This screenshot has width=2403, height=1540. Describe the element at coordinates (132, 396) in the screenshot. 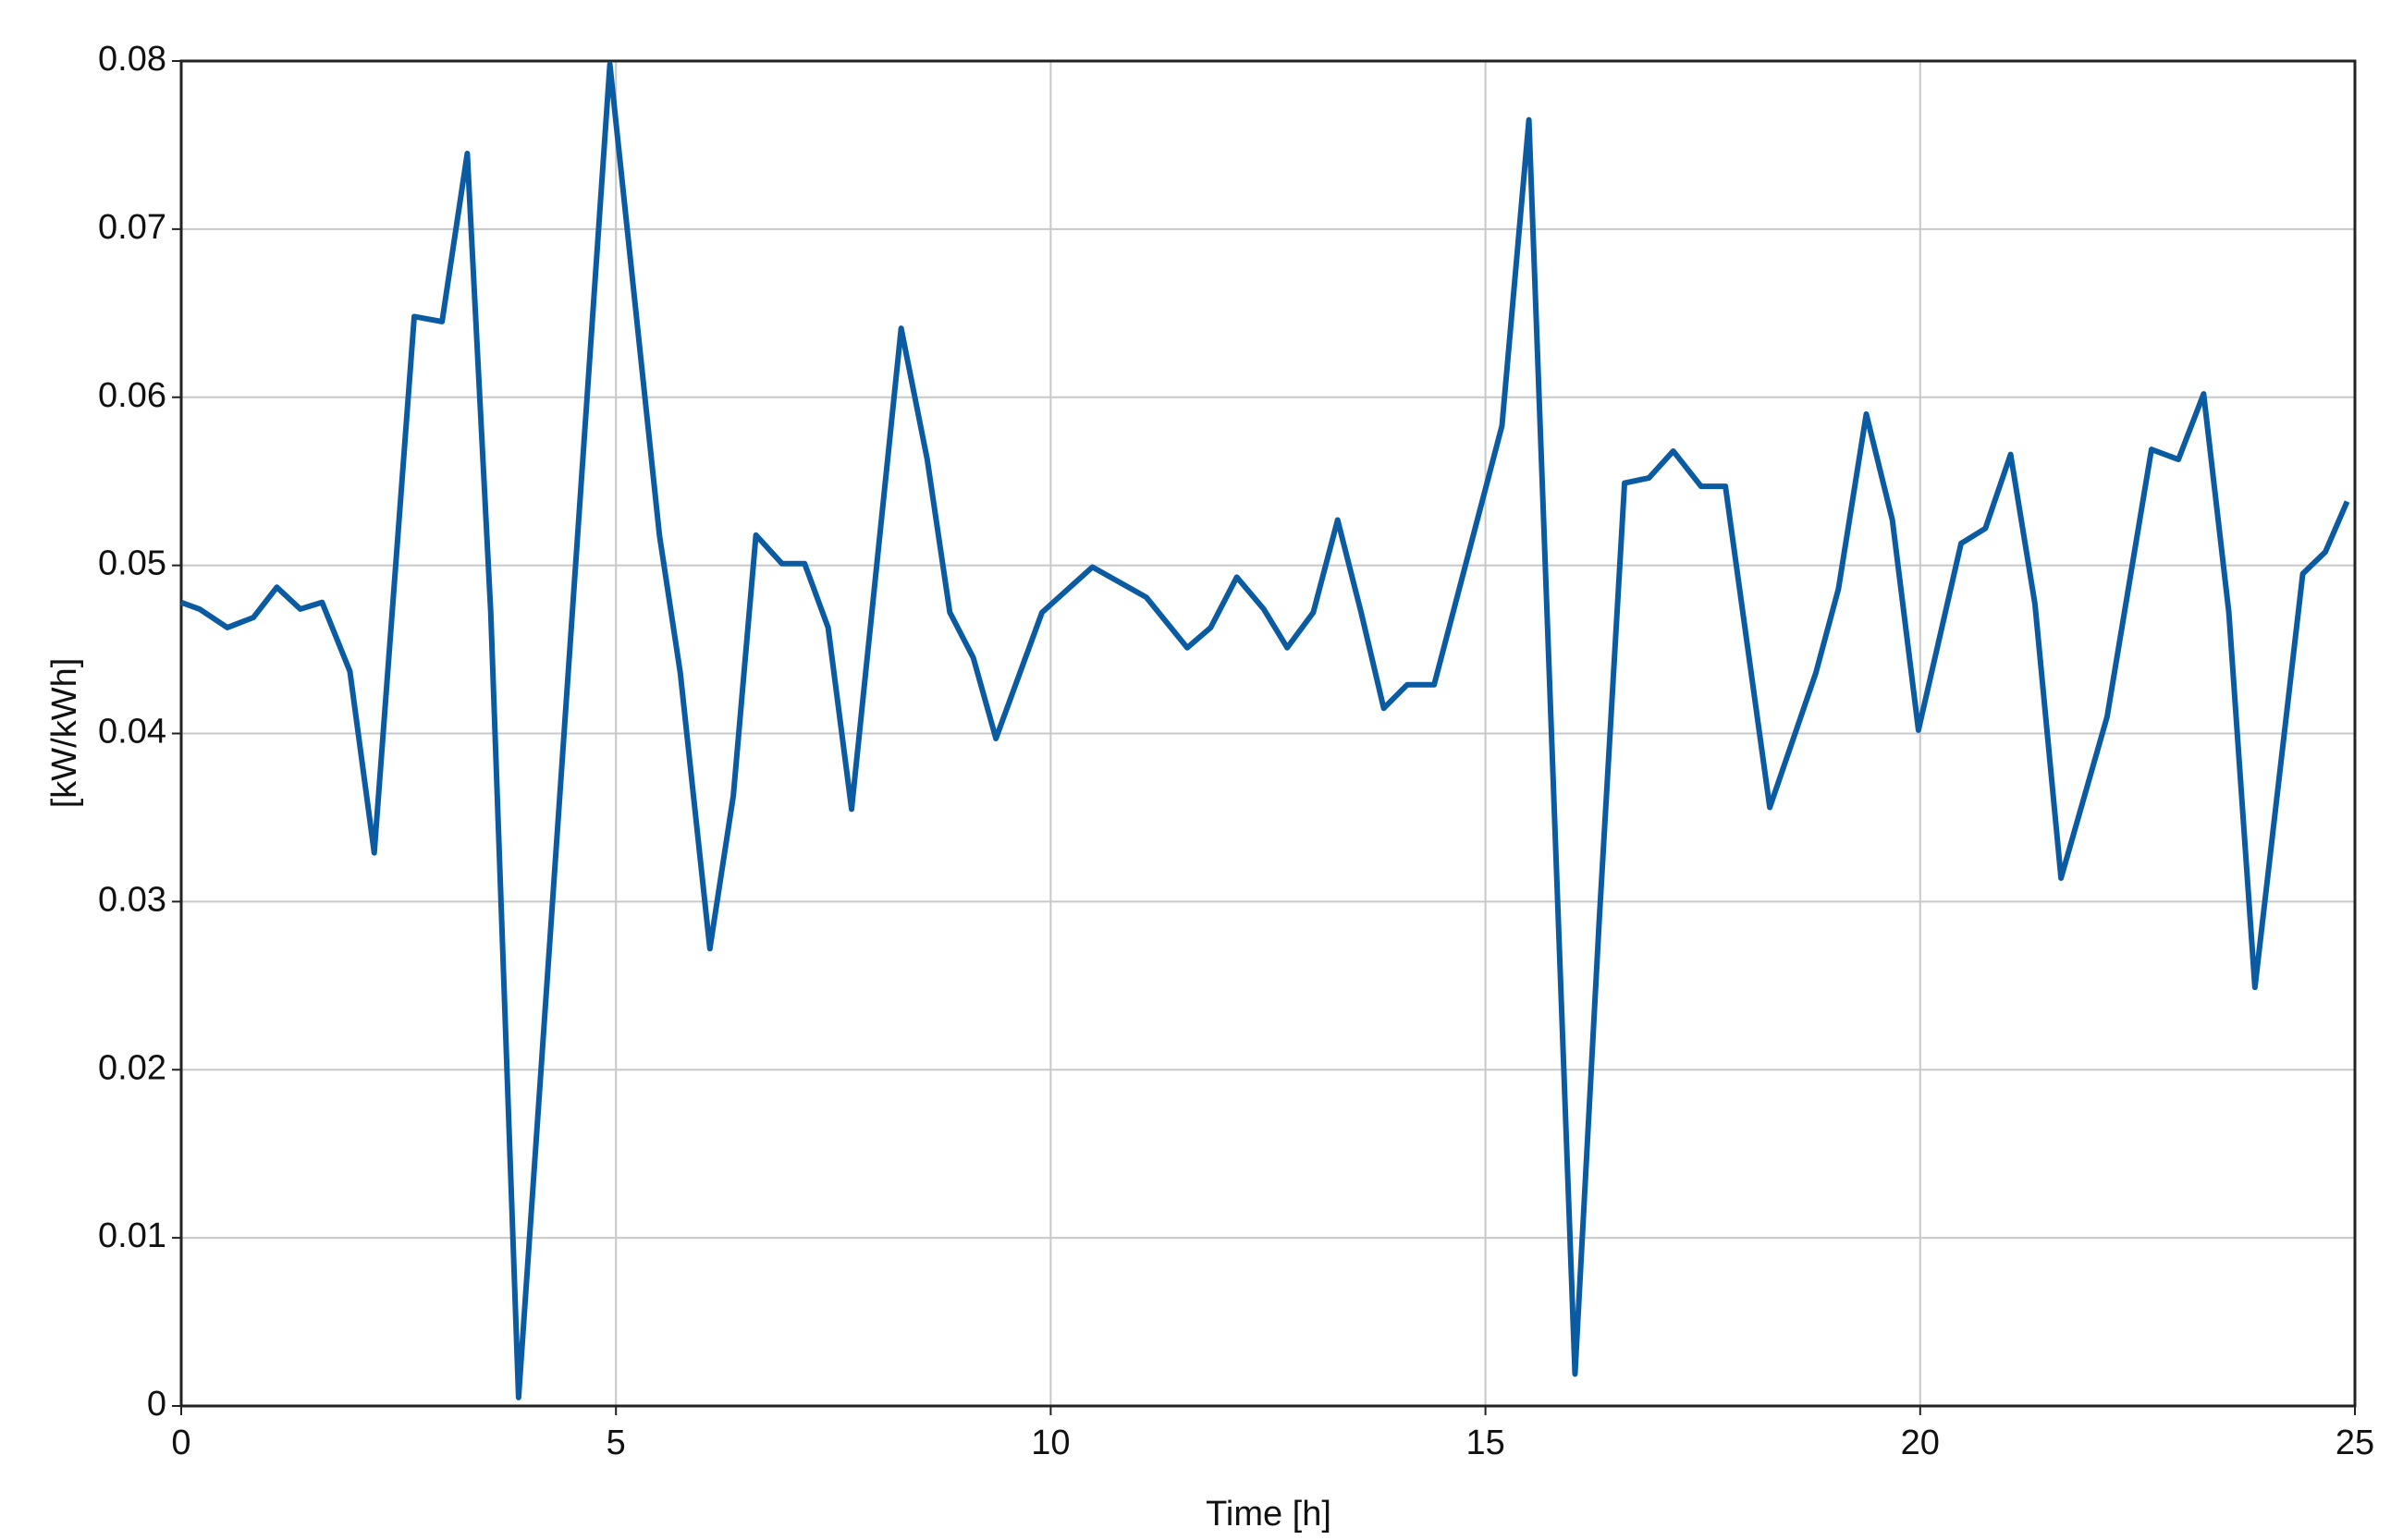

I see `y-tick-label: 0.06` at that location.